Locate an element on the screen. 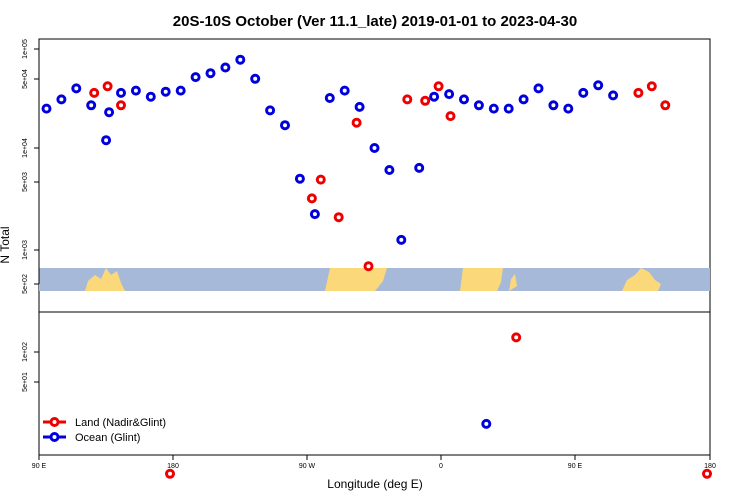 This screenshot has width=750, height=500. y-axis-lower: 1e+02 5e+01 is located at coordinates (31, 367).